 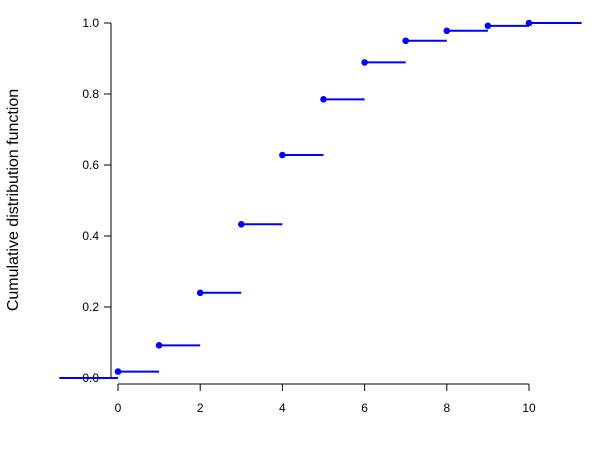 I want to click on x-tick-label: 10, so click(x=529, y=408).